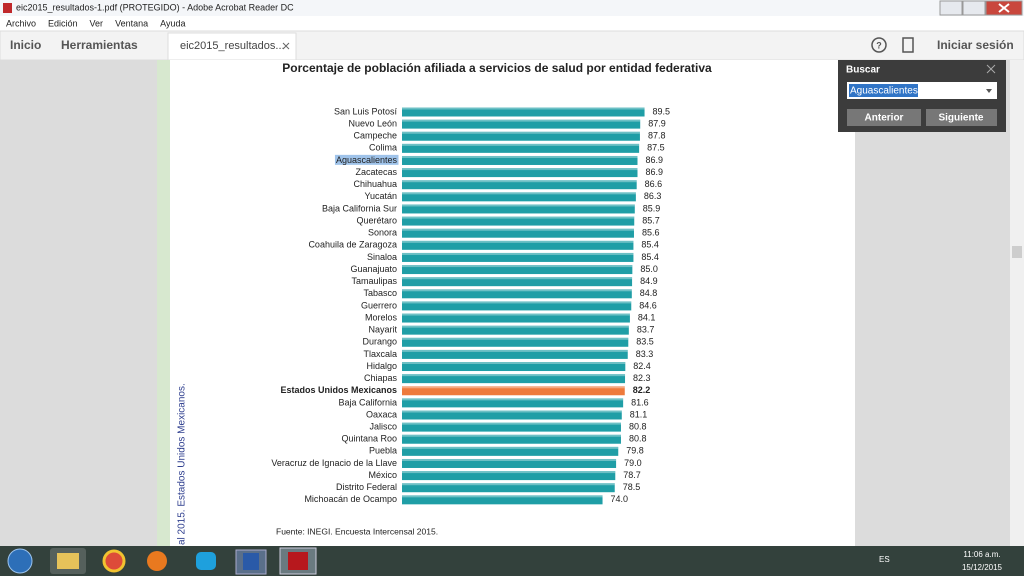 The image size is (1024, 576). I want to click on language: ES, so click(884, 559).